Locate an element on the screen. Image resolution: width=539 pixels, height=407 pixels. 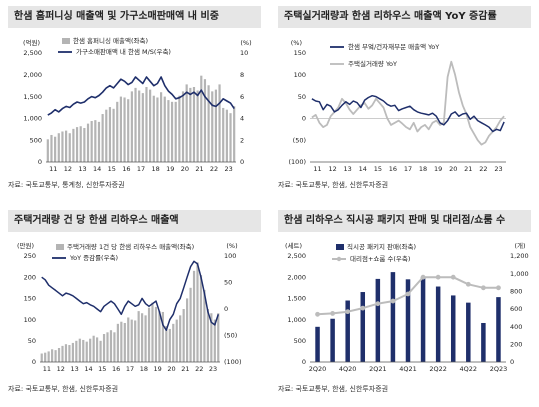
y-axis-unit: (만원) is located at coordinates (25, 245).